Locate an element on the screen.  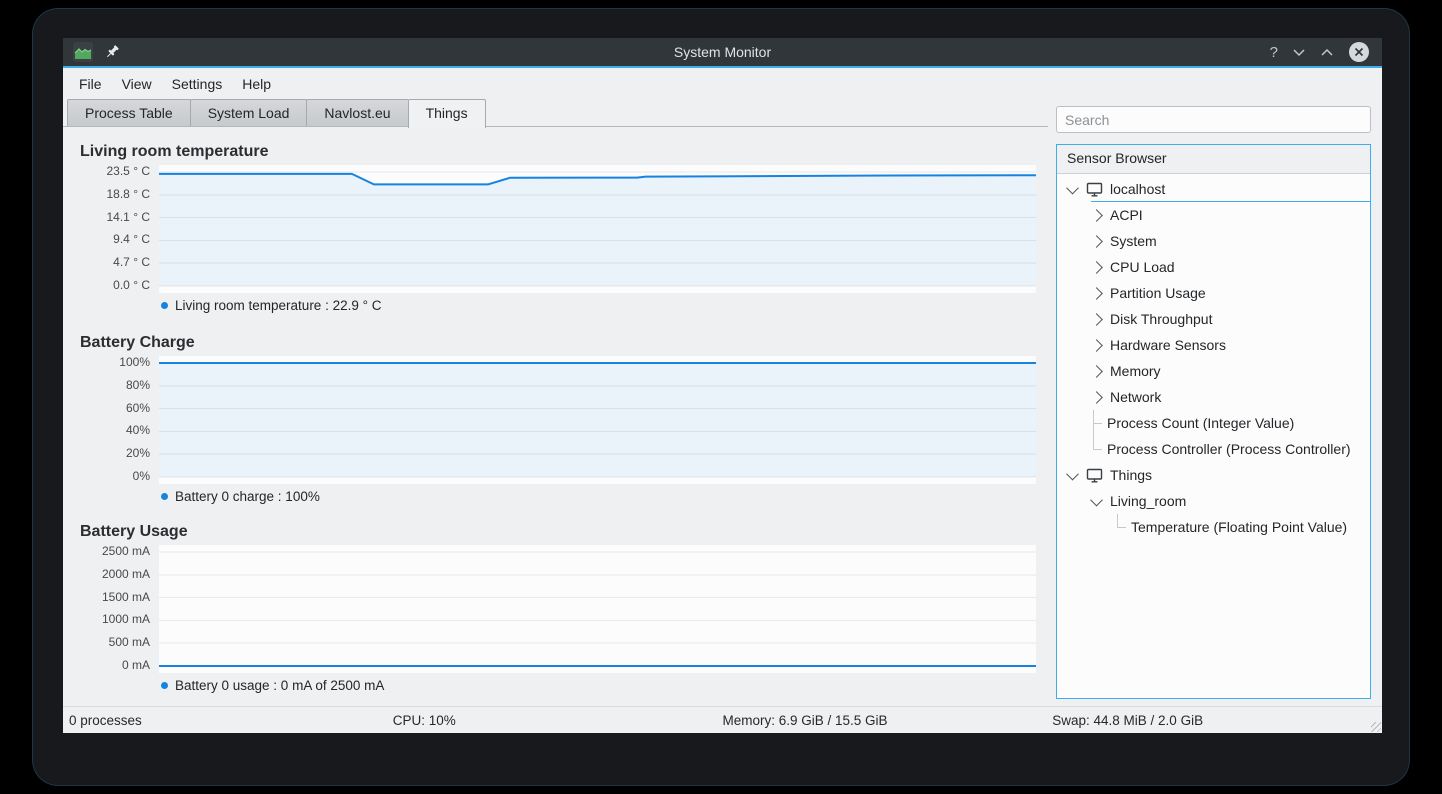
tab-things: Things is located at coordinates (446, 113).